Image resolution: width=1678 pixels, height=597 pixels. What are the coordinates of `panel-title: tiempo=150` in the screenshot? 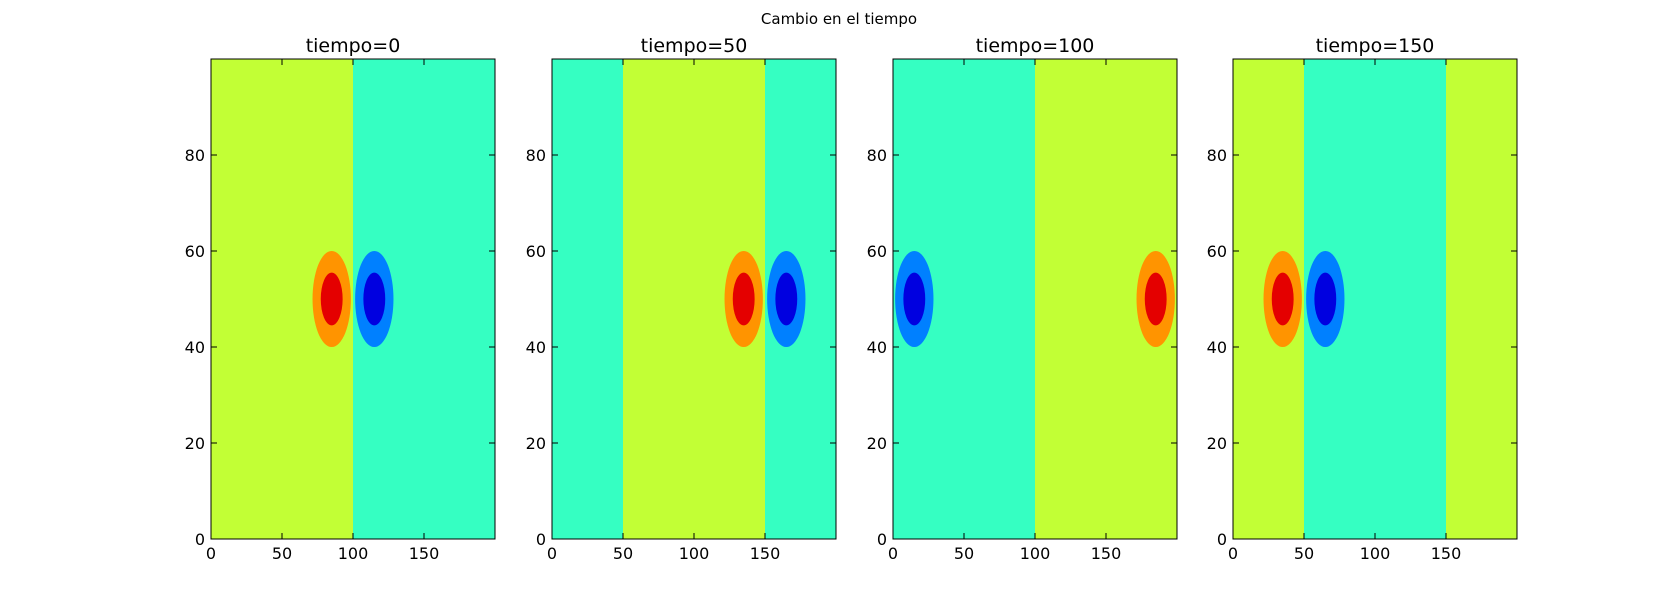 It's located at (1375, 46).